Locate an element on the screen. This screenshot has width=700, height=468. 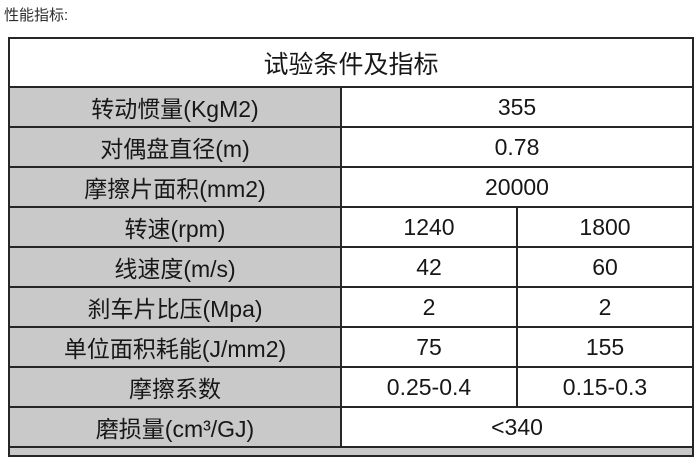
row-value-cell: 1800 is located at coordinates (605, 227).